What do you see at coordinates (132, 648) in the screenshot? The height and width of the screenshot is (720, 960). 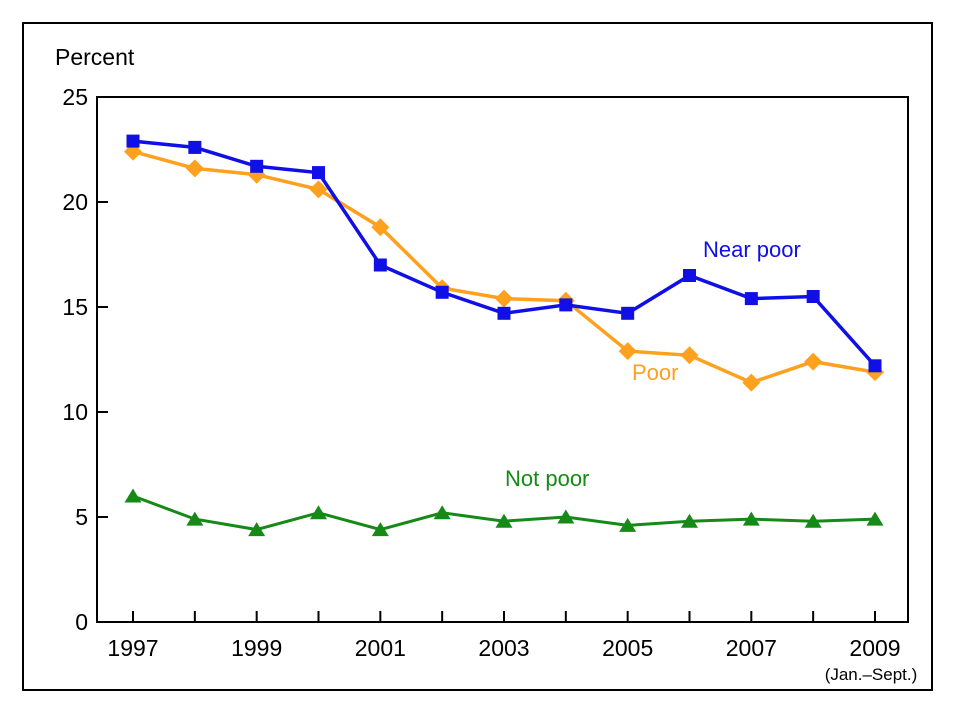 I see `x-tick-label: 1997` at bounding box center [132, 648].